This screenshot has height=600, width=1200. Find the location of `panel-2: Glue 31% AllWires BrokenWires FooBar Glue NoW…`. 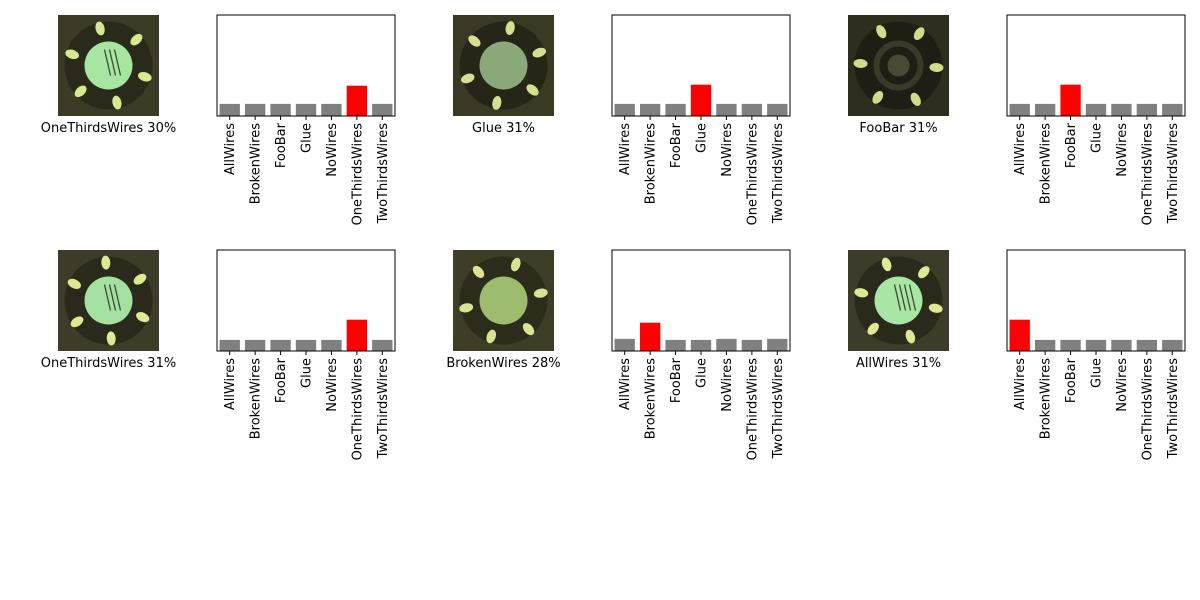

panel-2: Glue 31% AllWires BrokenWires FooBar Glue NoW… is located at coordinates (622, 120).